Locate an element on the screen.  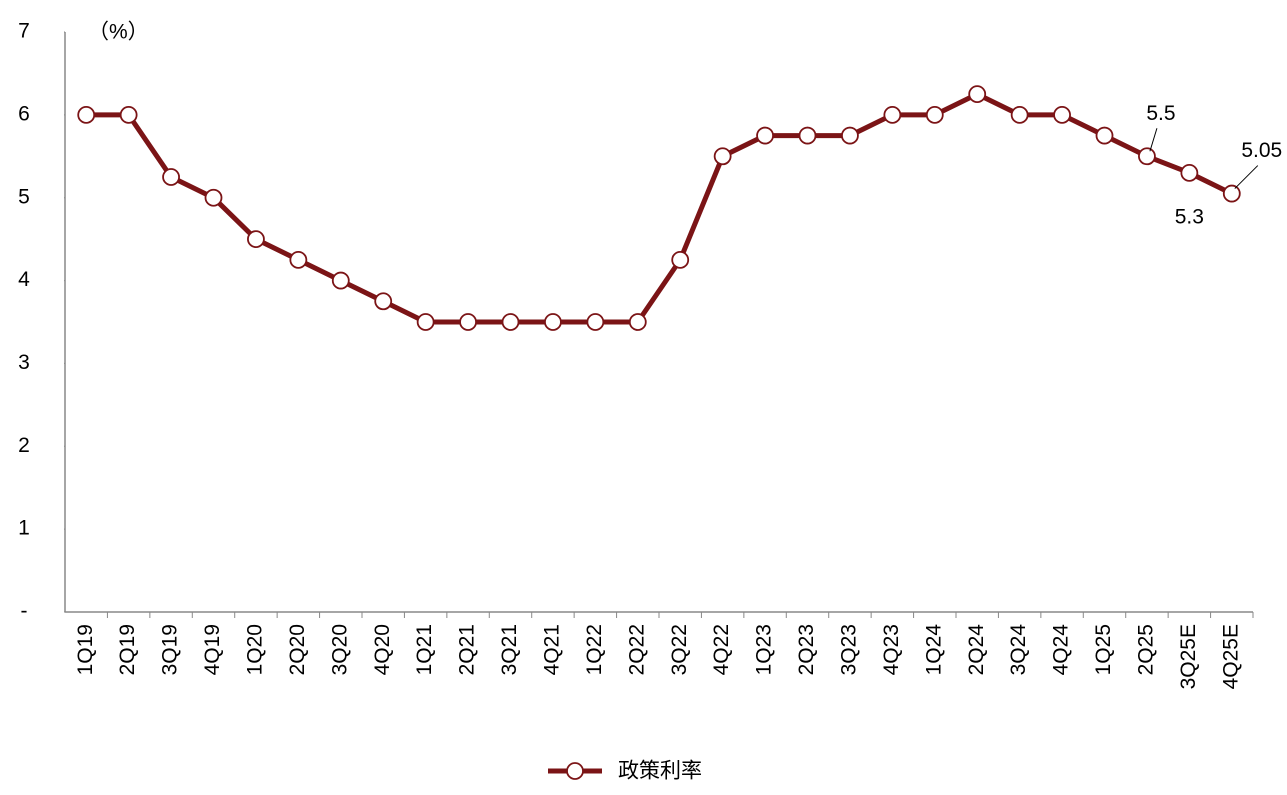
y-tick-label: 1 is located at coordinates (24, 528).